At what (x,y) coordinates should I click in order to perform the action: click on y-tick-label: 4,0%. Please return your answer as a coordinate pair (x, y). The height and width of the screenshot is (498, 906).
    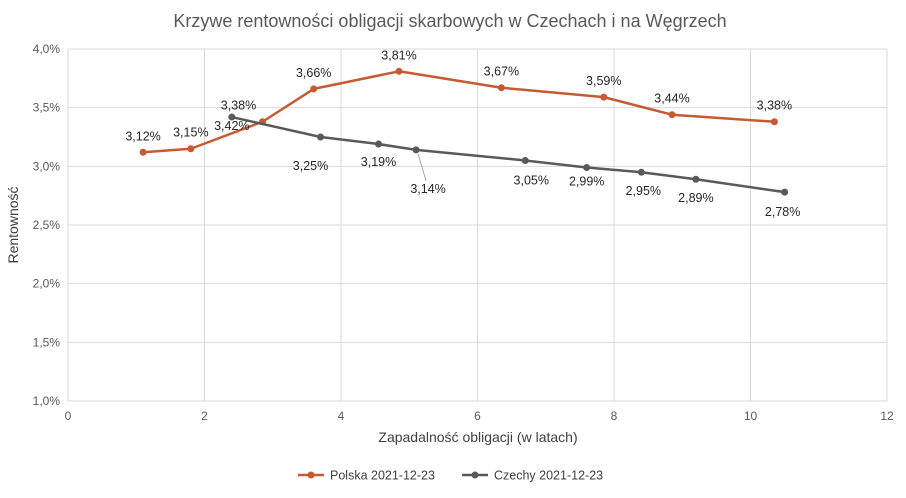
    Looking at the image, I should click on (47, 49).